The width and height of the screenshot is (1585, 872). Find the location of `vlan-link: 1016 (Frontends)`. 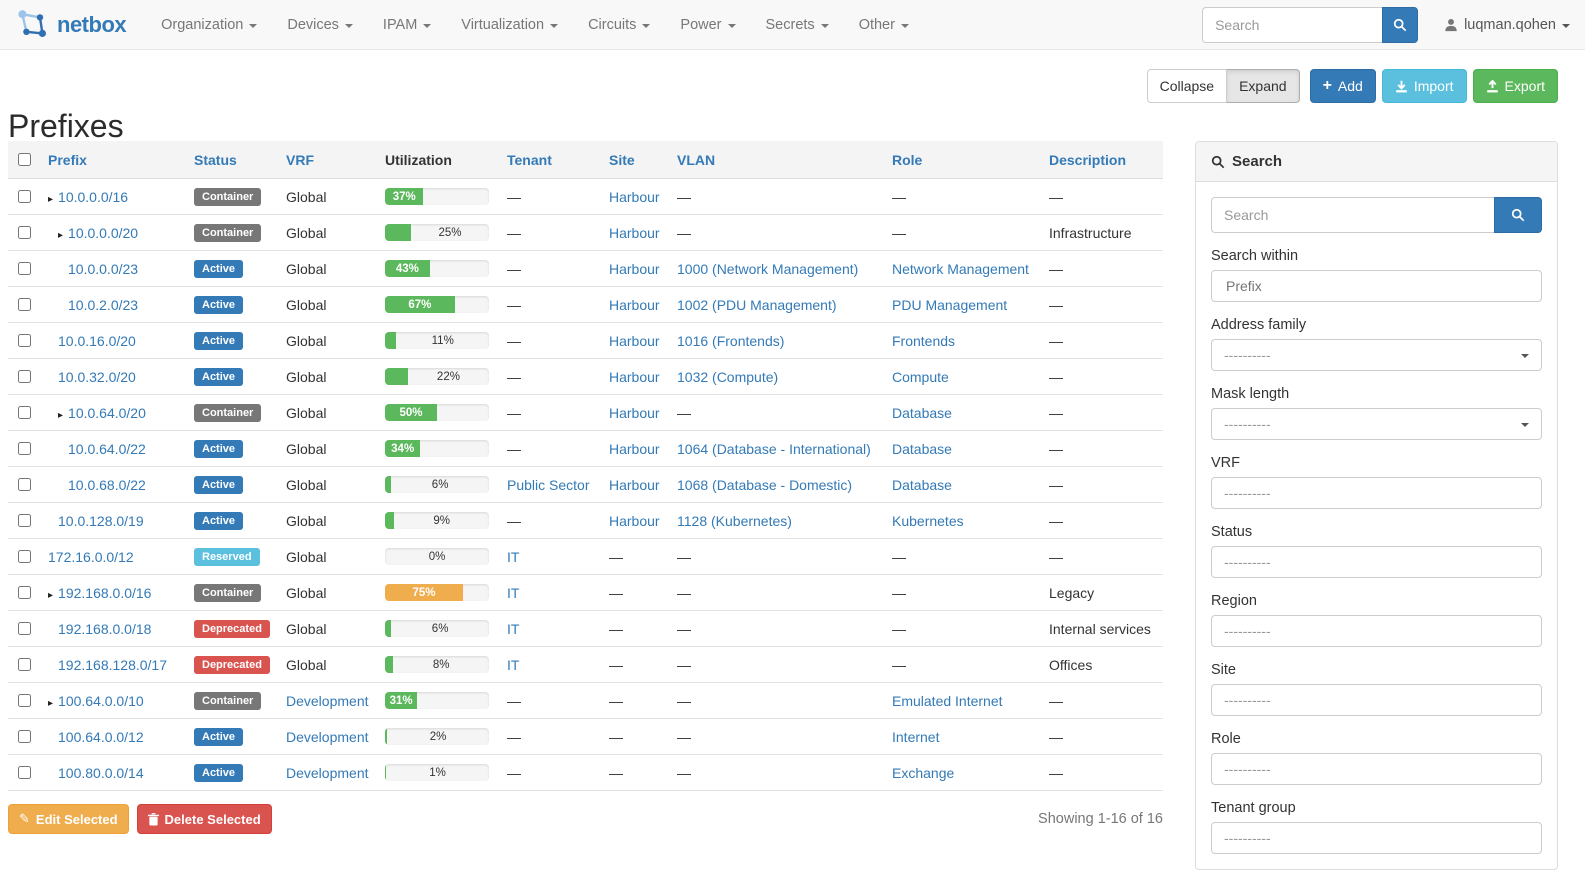

vlan-link: 1016 (Frontends) is located at coordinates (731, 340).